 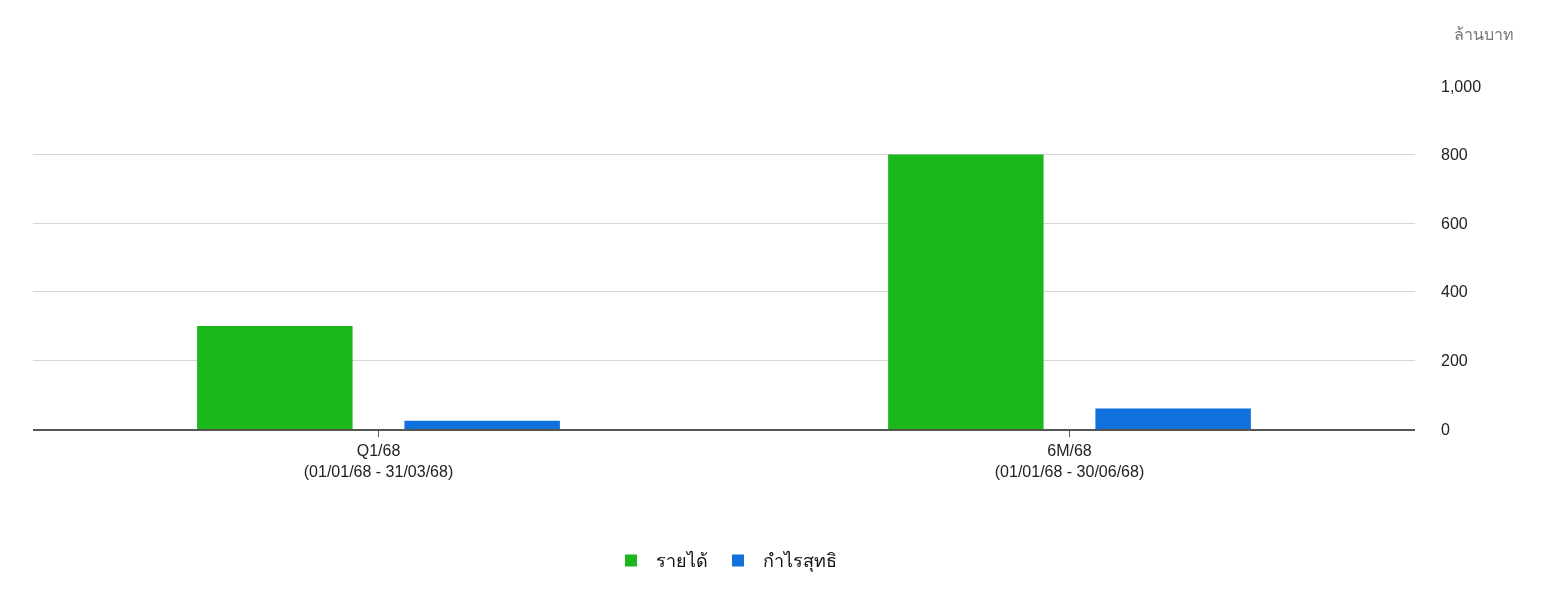 What do you see at coordinates (1454, 292) in the screenshot?
I see `y-tick-label: 400` at bounding box center [1454, 292].